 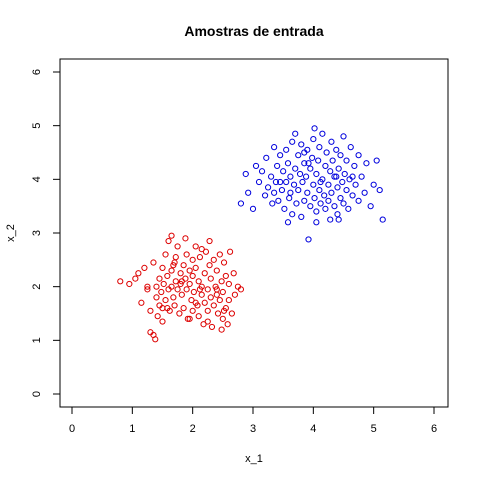 I want to click on x-tick-label: 2, so click(x=193, y=429).